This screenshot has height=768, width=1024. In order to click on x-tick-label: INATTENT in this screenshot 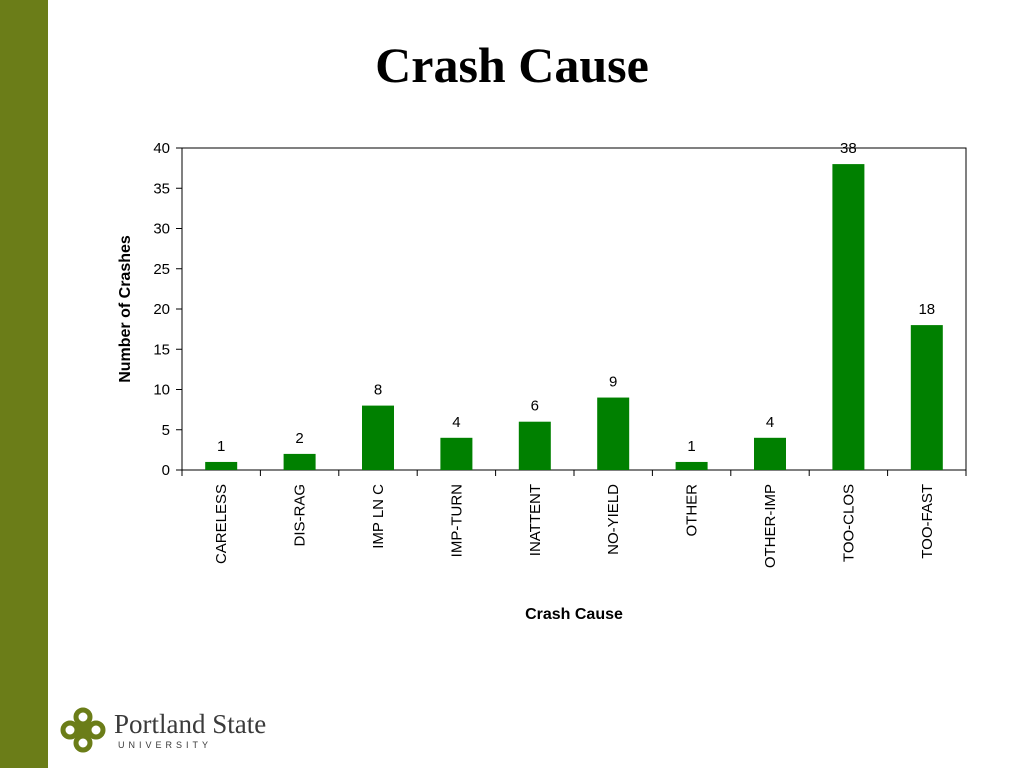, I will do `click(535, 520)`.